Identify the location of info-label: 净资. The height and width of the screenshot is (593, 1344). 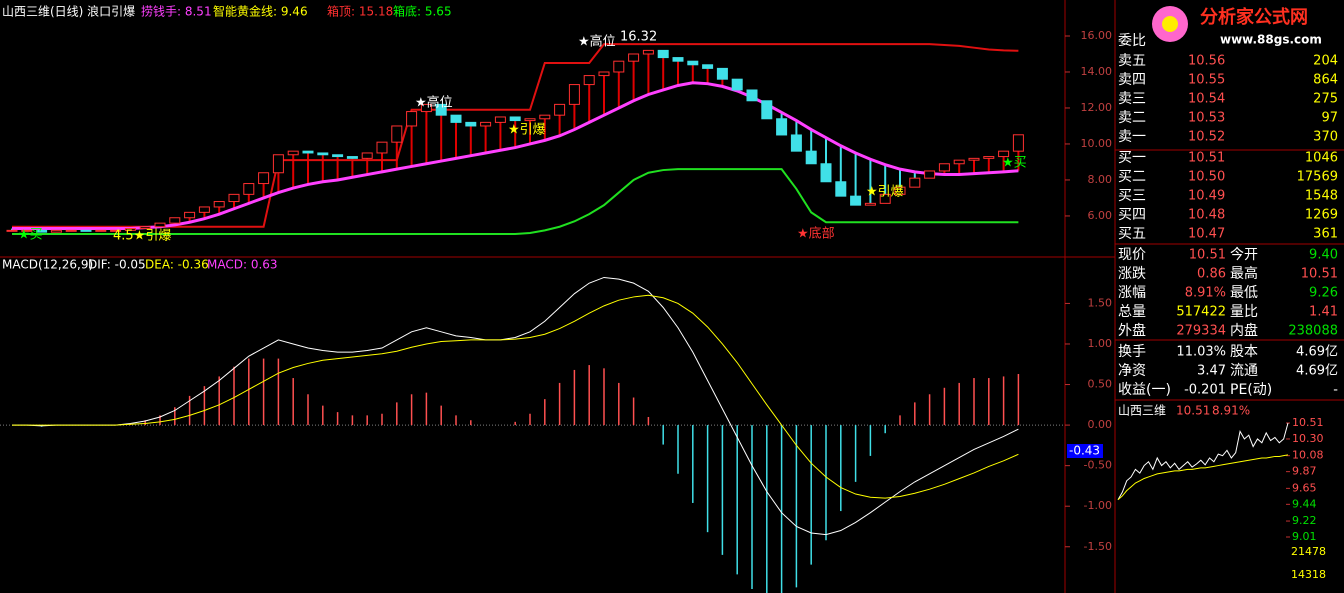
(1132, 371).